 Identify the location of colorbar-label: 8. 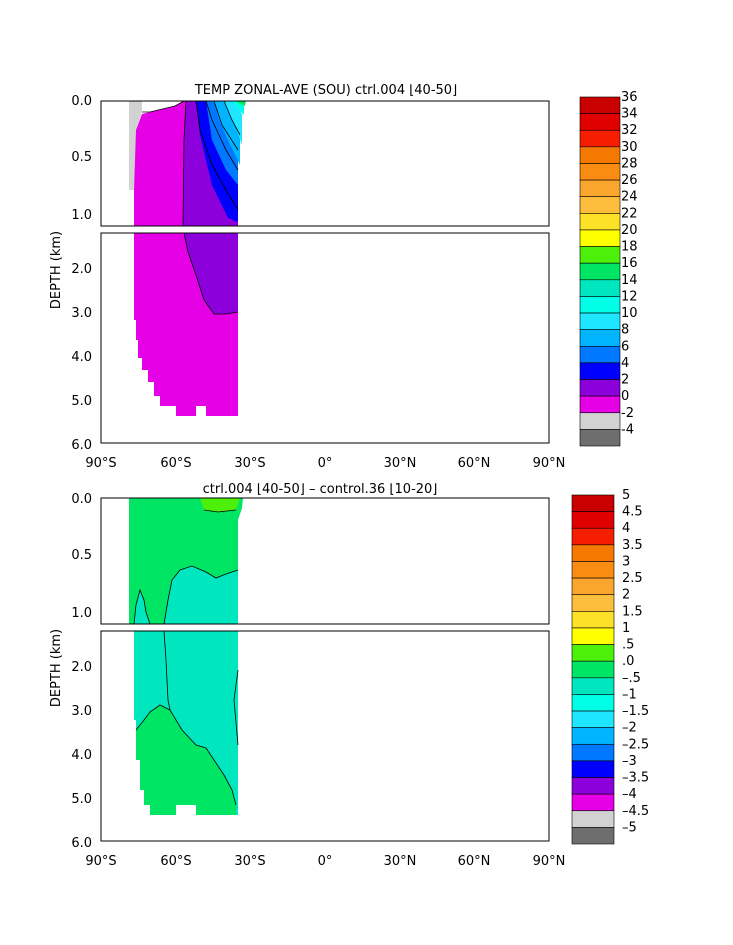
(625, 330).